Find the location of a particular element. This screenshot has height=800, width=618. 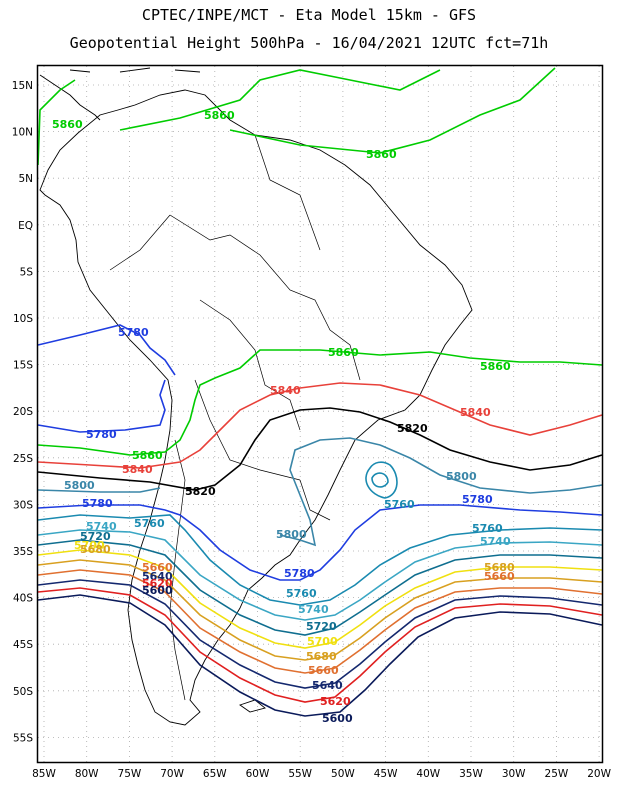

lat-label: 10S is located at coordinates (23, 319).